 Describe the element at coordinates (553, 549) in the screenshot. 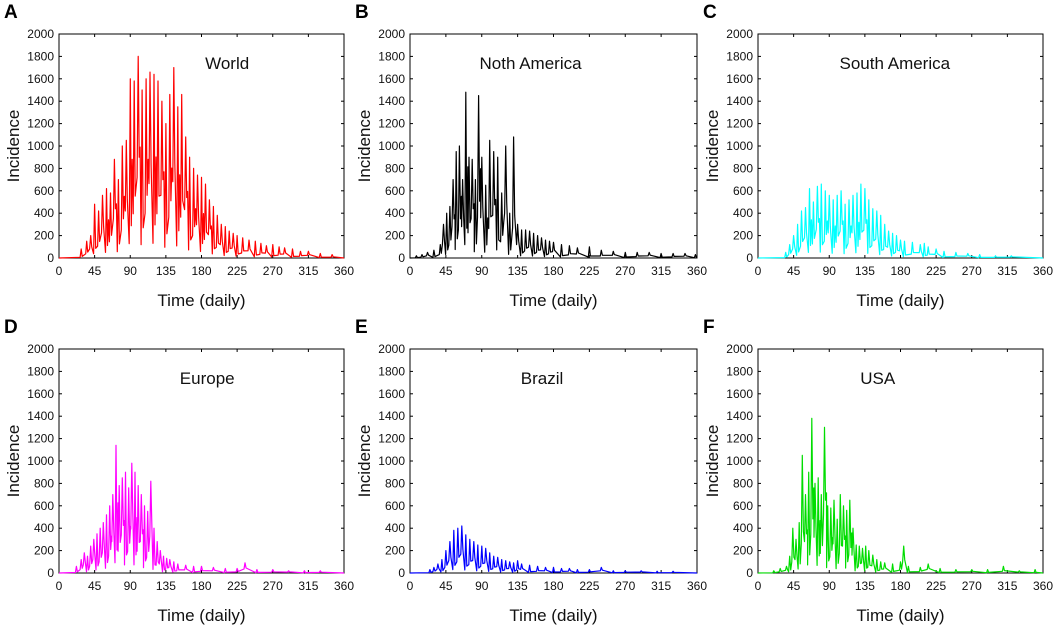

I see `series-line-e` at that location.